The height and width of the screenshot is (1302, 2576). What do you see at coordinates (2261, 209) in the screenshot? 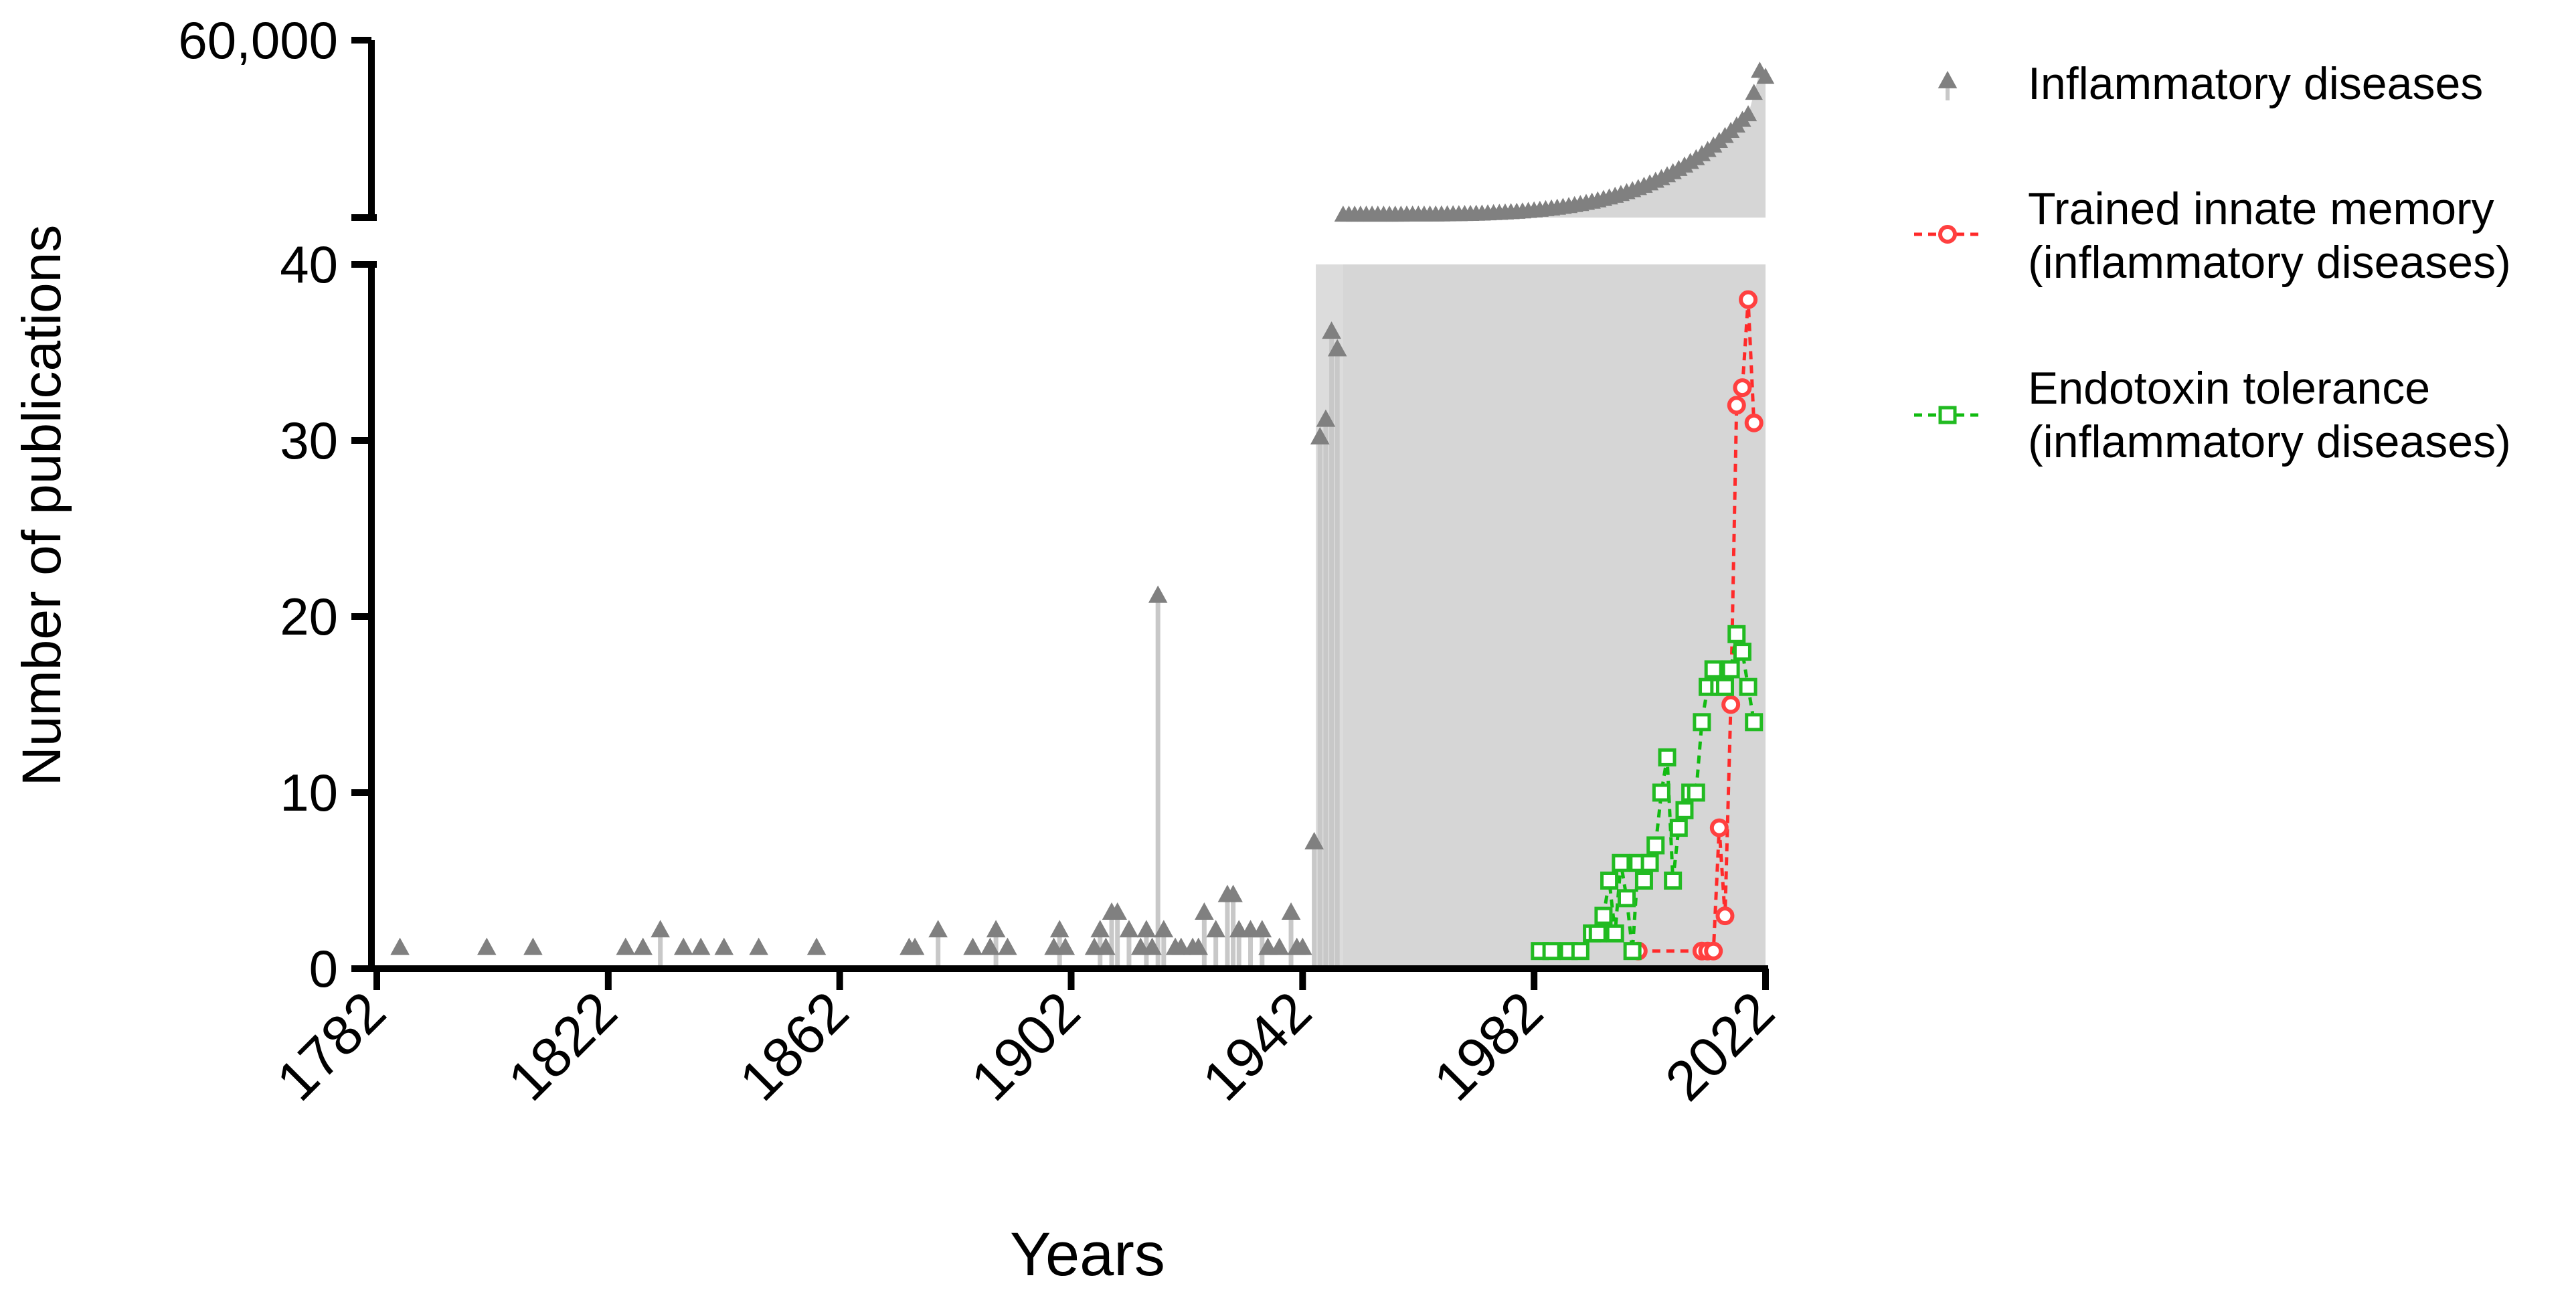
I see `legend-label-trained-line1: Trained innate memory` at bounding box center [2261, 209].